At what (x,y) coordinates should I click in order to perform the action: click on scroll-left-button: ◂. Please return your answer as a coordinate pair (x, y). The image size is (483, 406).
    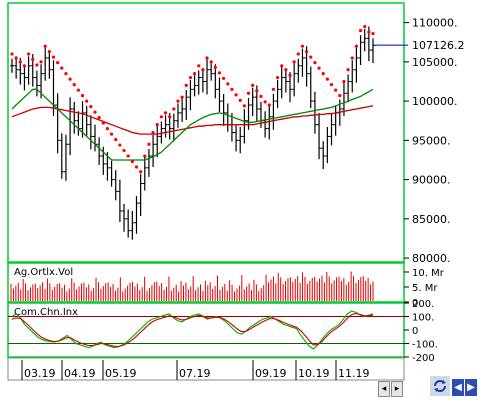
    Looking at the image, I should click on (384, 389).